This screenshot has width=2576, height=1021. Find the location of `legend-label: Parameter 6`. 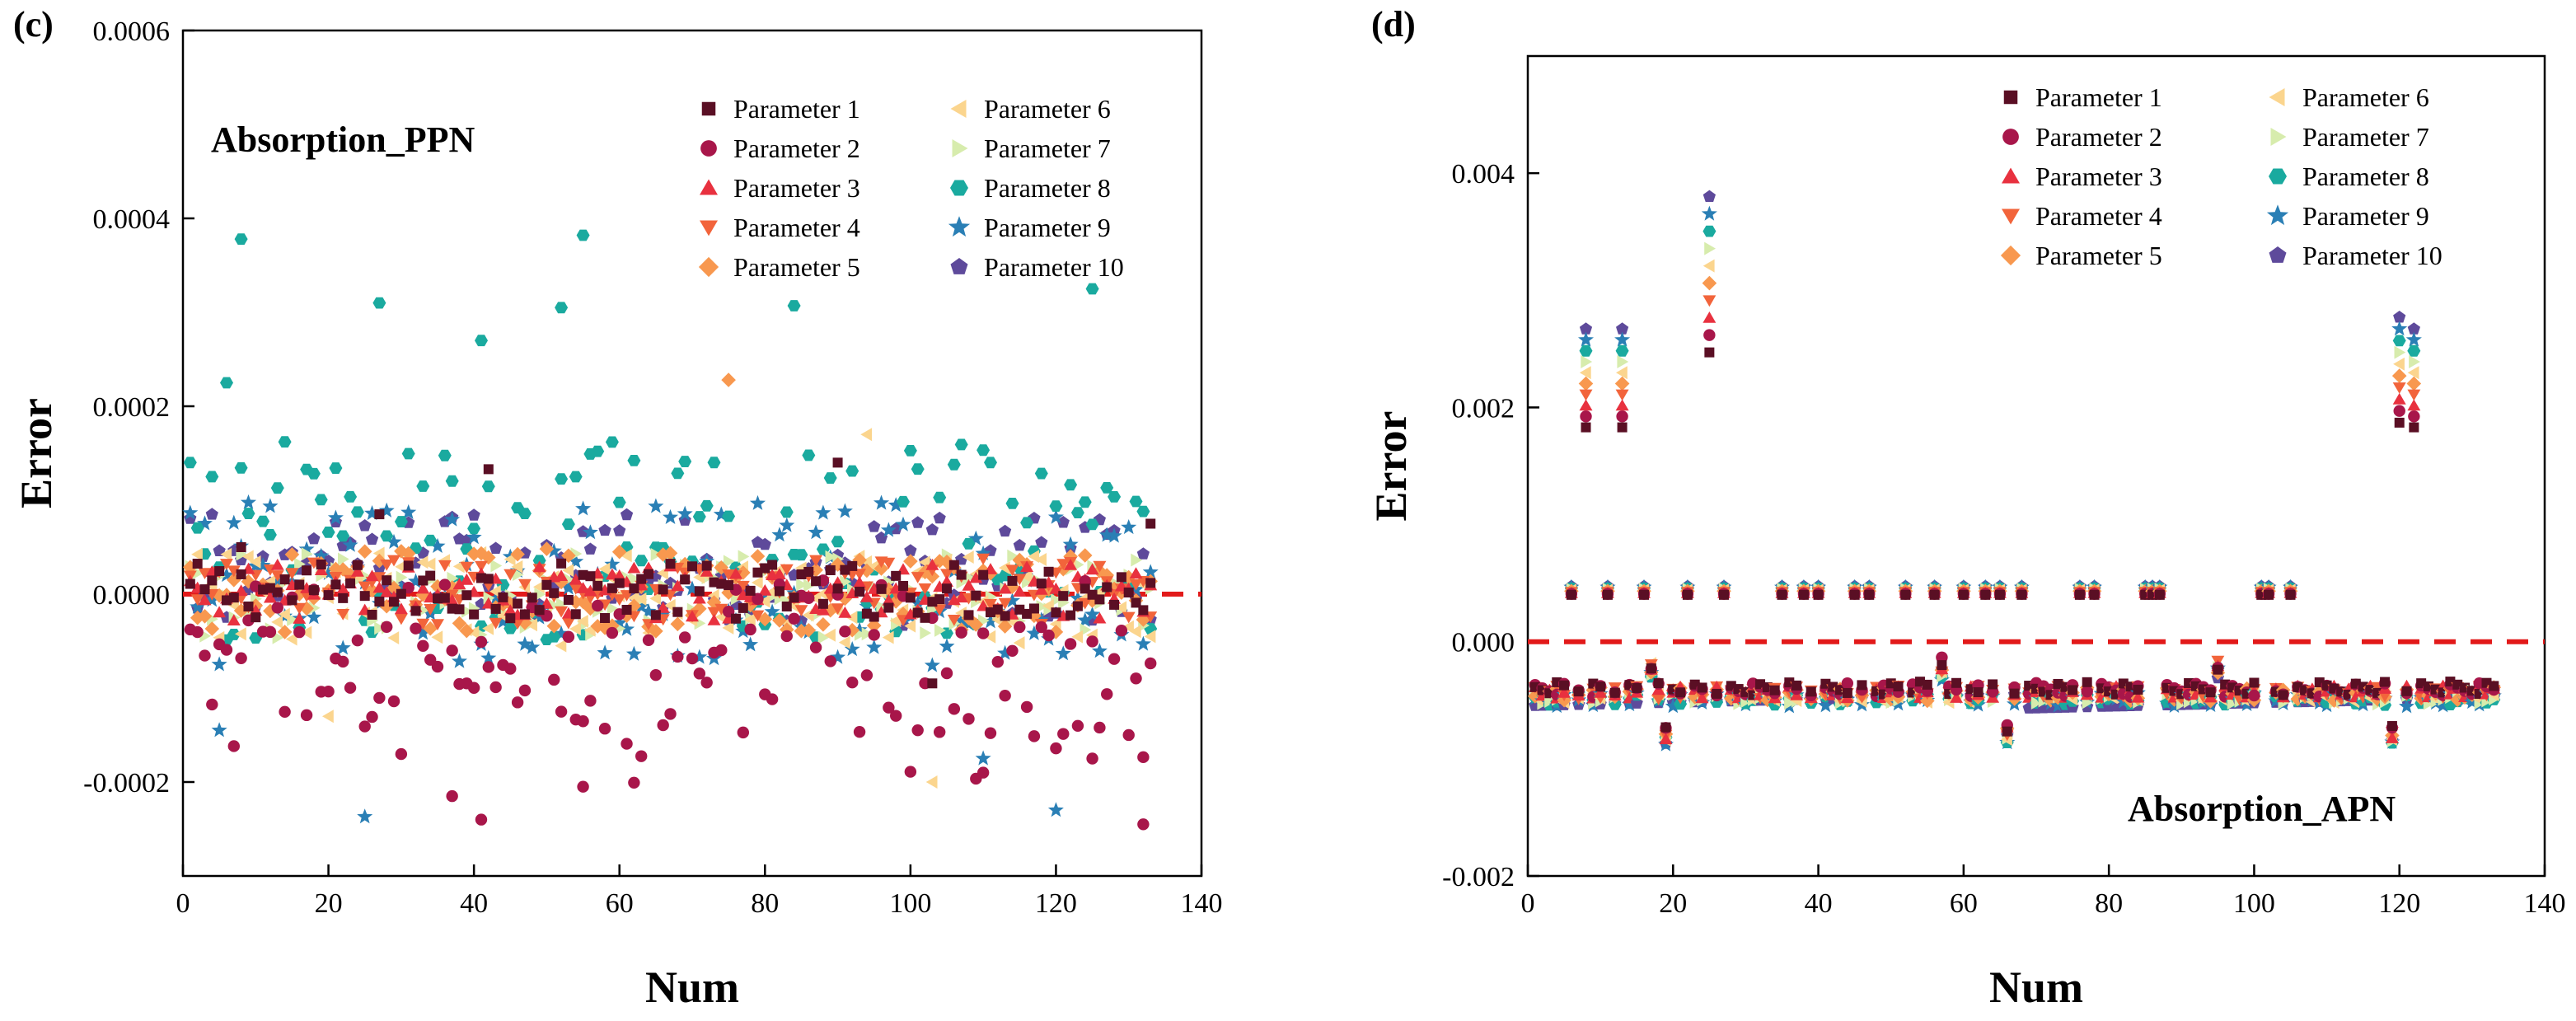

legend-label: Parameter 6 is located at coordinates (1047, 109).